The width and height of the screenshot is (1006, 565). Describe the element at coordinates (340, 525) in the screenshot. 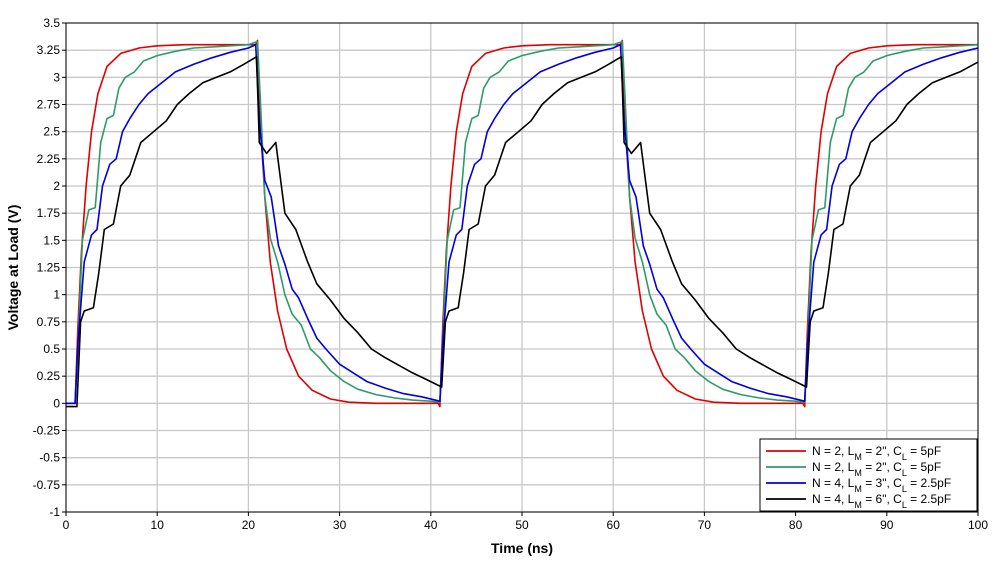

I see `x-tick-label: 30` at that location.